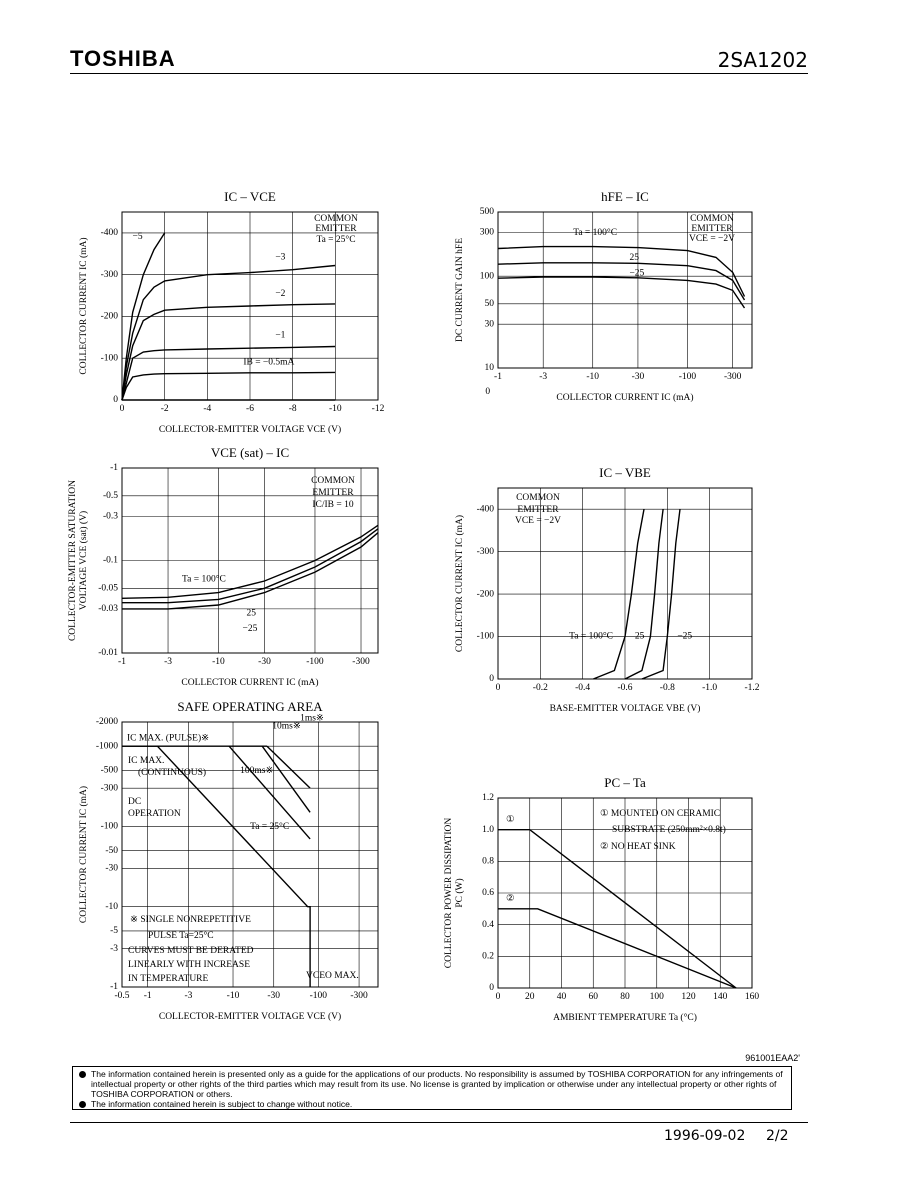 This screenshot has width=918, height=1188. Describe the element at coordinates (449, 893) in the screenshot. I see `y-axis-label: COLLECTOR POWER DISSIPATION` at that location.